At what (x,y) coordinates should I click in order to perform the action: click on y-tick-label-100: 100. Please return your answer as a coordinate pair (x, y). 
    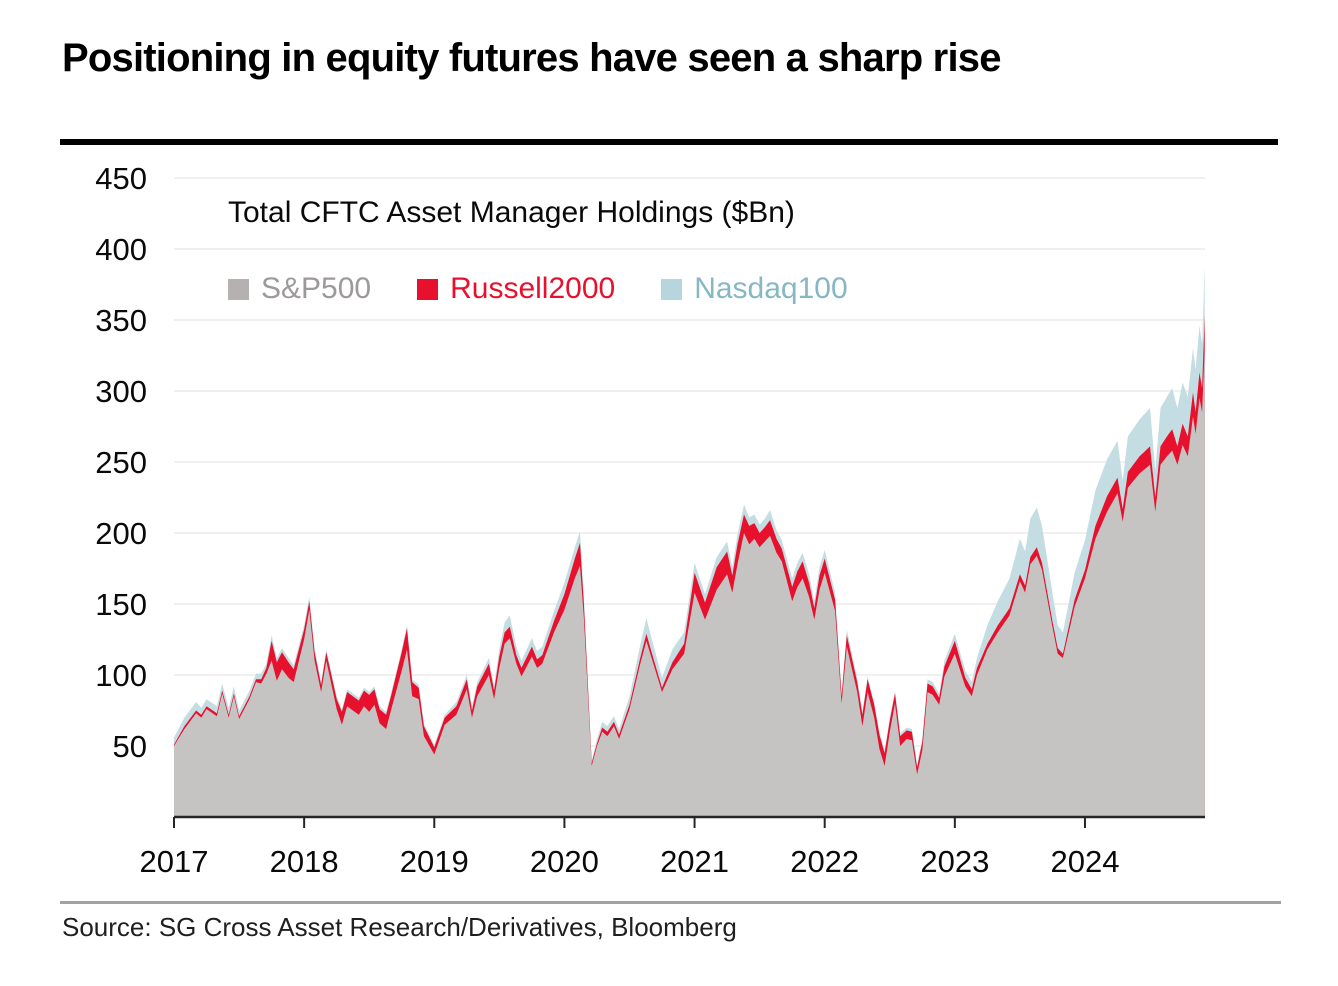
    Looking at the image, I should click on (121, 675).